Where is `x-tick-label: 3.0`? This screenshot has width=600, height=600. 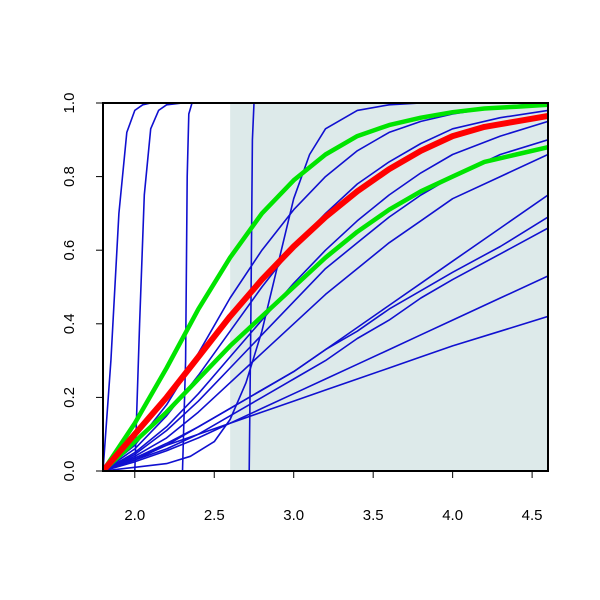
x-tick-label: 3.0 is located at coordinates (293, 515).